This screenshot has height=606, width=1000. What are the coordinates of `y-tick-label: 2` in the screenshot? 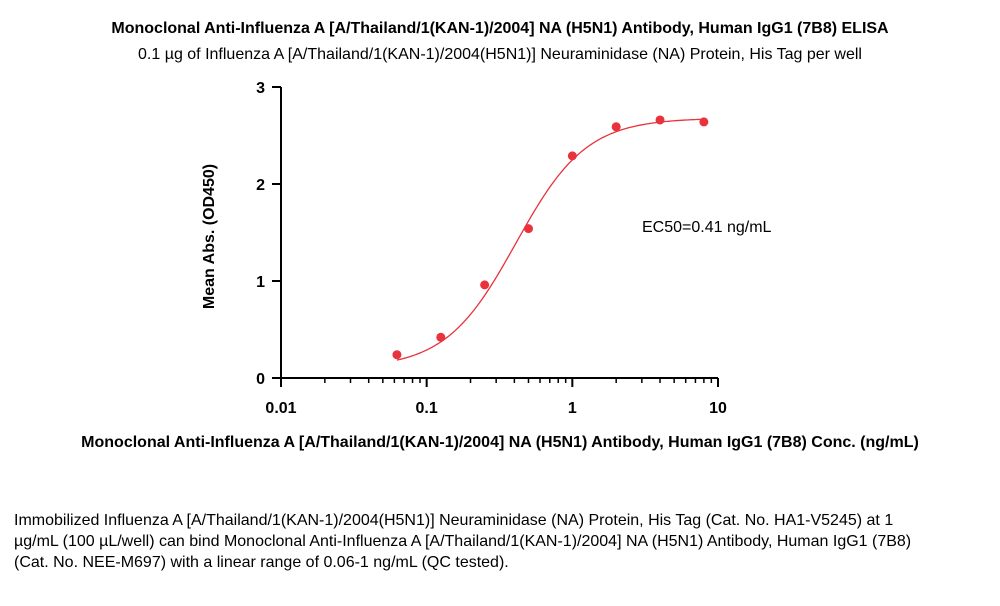 It's located at (260, 185).